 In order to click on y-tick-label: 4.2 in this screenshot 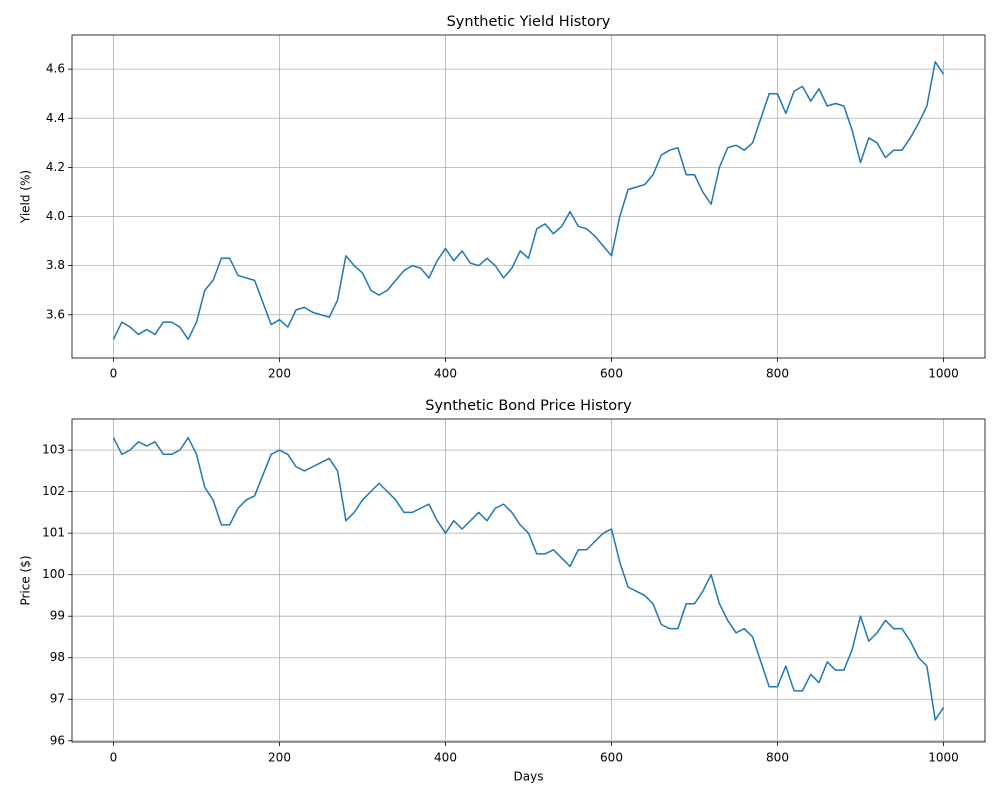, I will do `click(55, 167)`.